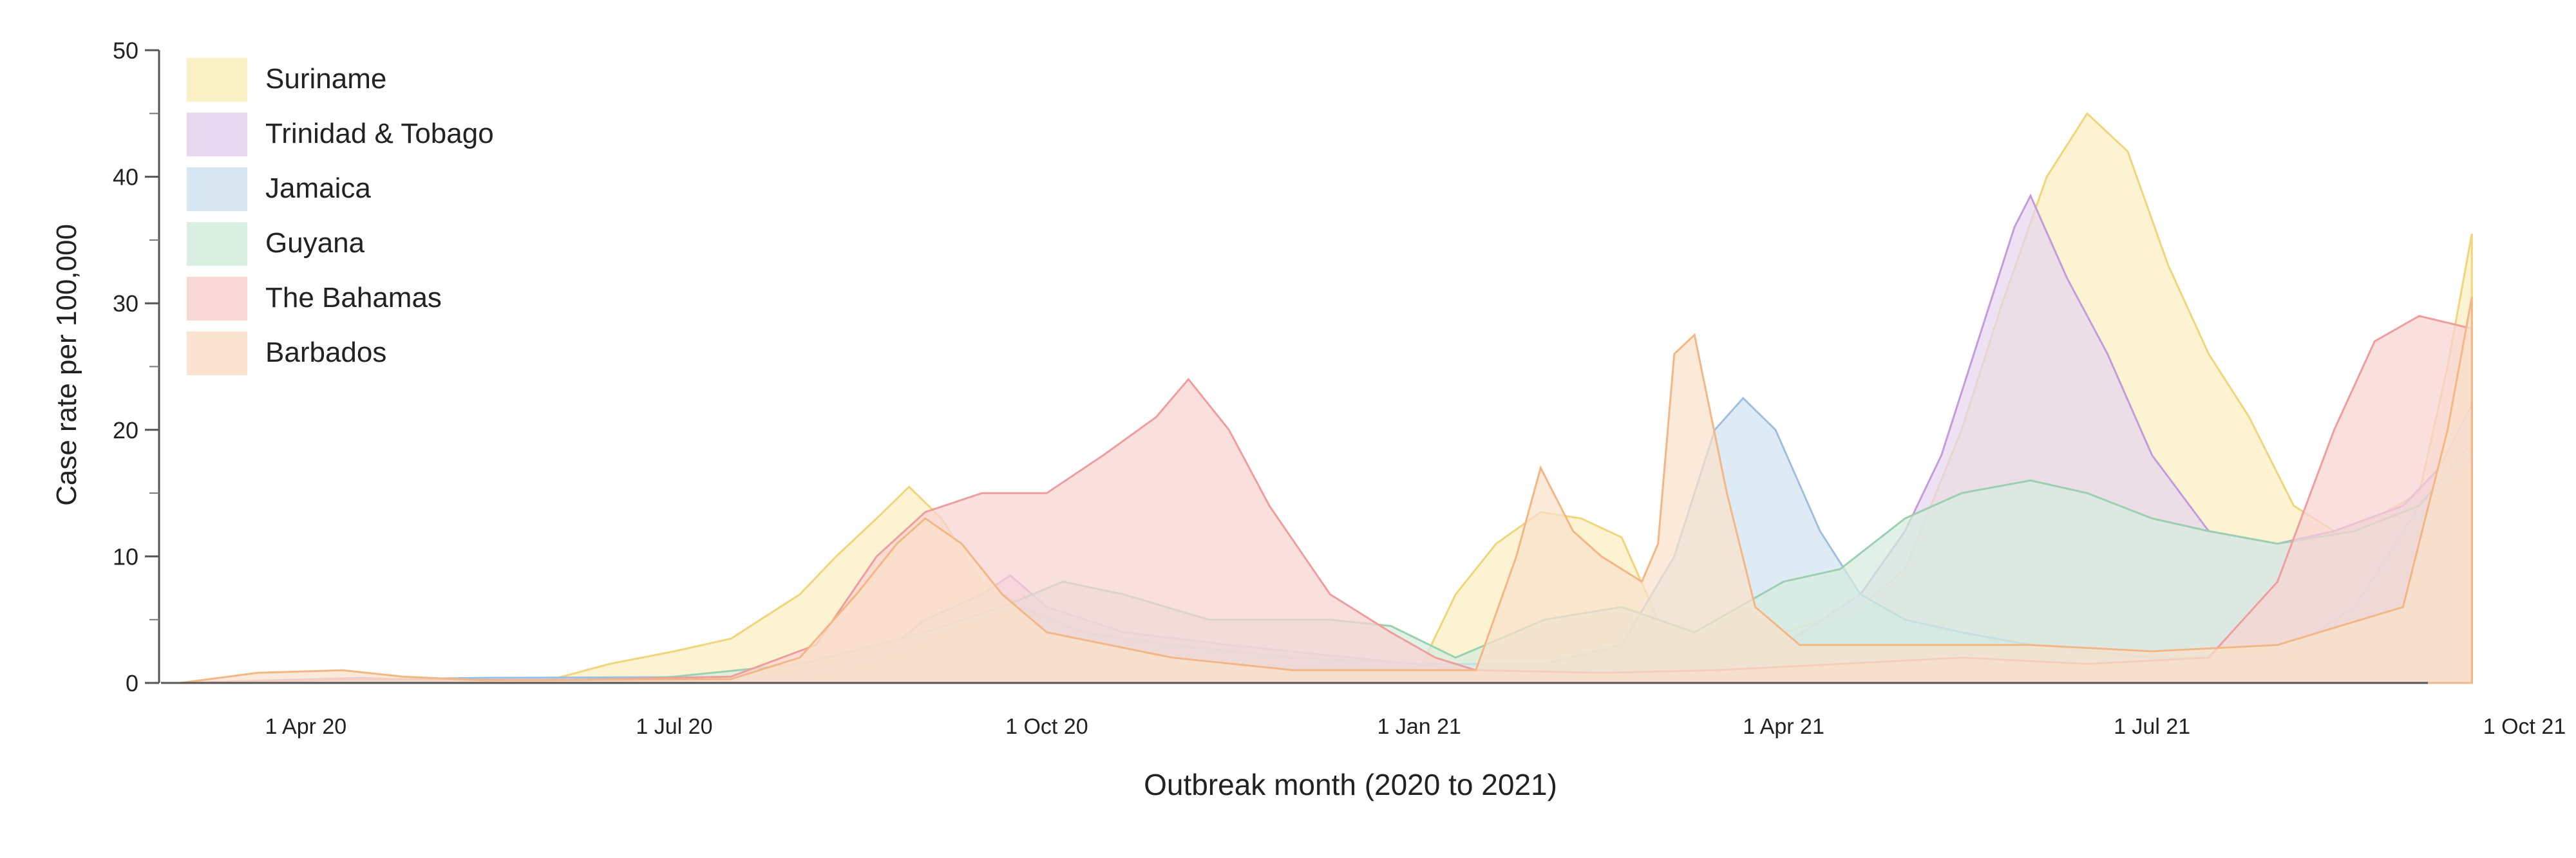 The width and height of the screenshot is (2576, 858). What do you see at coordinates (1046, 727) in the screenshot?
I see `x-tick-label: 1 Oct 20` at bounding box center [1046, 727].